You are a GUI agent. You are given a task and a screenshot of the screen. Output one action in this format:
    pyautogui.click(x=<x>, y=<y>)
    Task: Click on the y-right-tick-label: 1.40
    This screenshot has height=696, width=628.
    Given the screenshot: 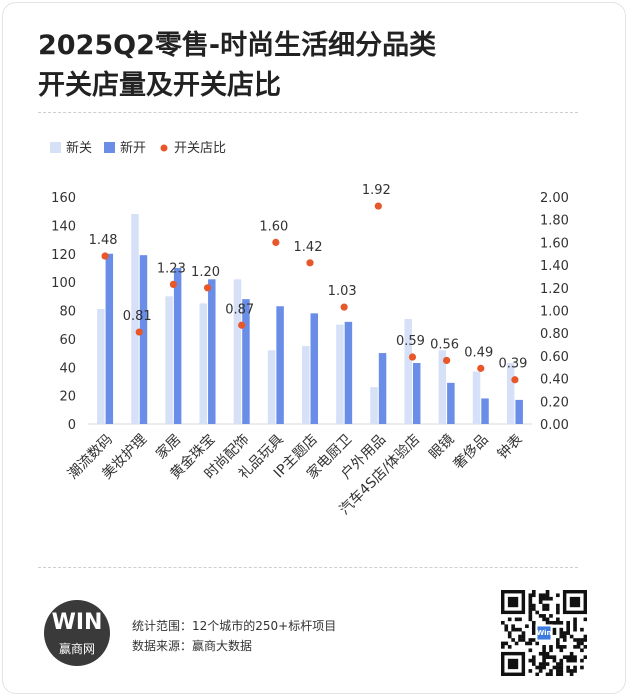 What is the action you would take?
    pyautogui.click(x=554, y=266)
    